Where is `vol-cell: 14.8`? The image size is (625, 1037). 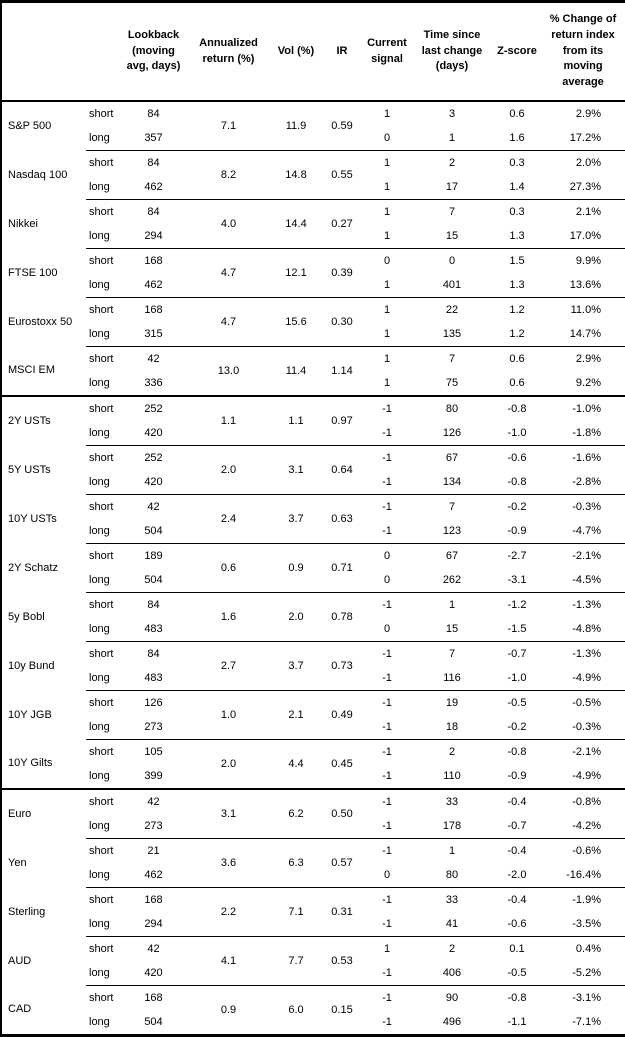 vol-cell: 14.8 is located at coordinates (296, 175).